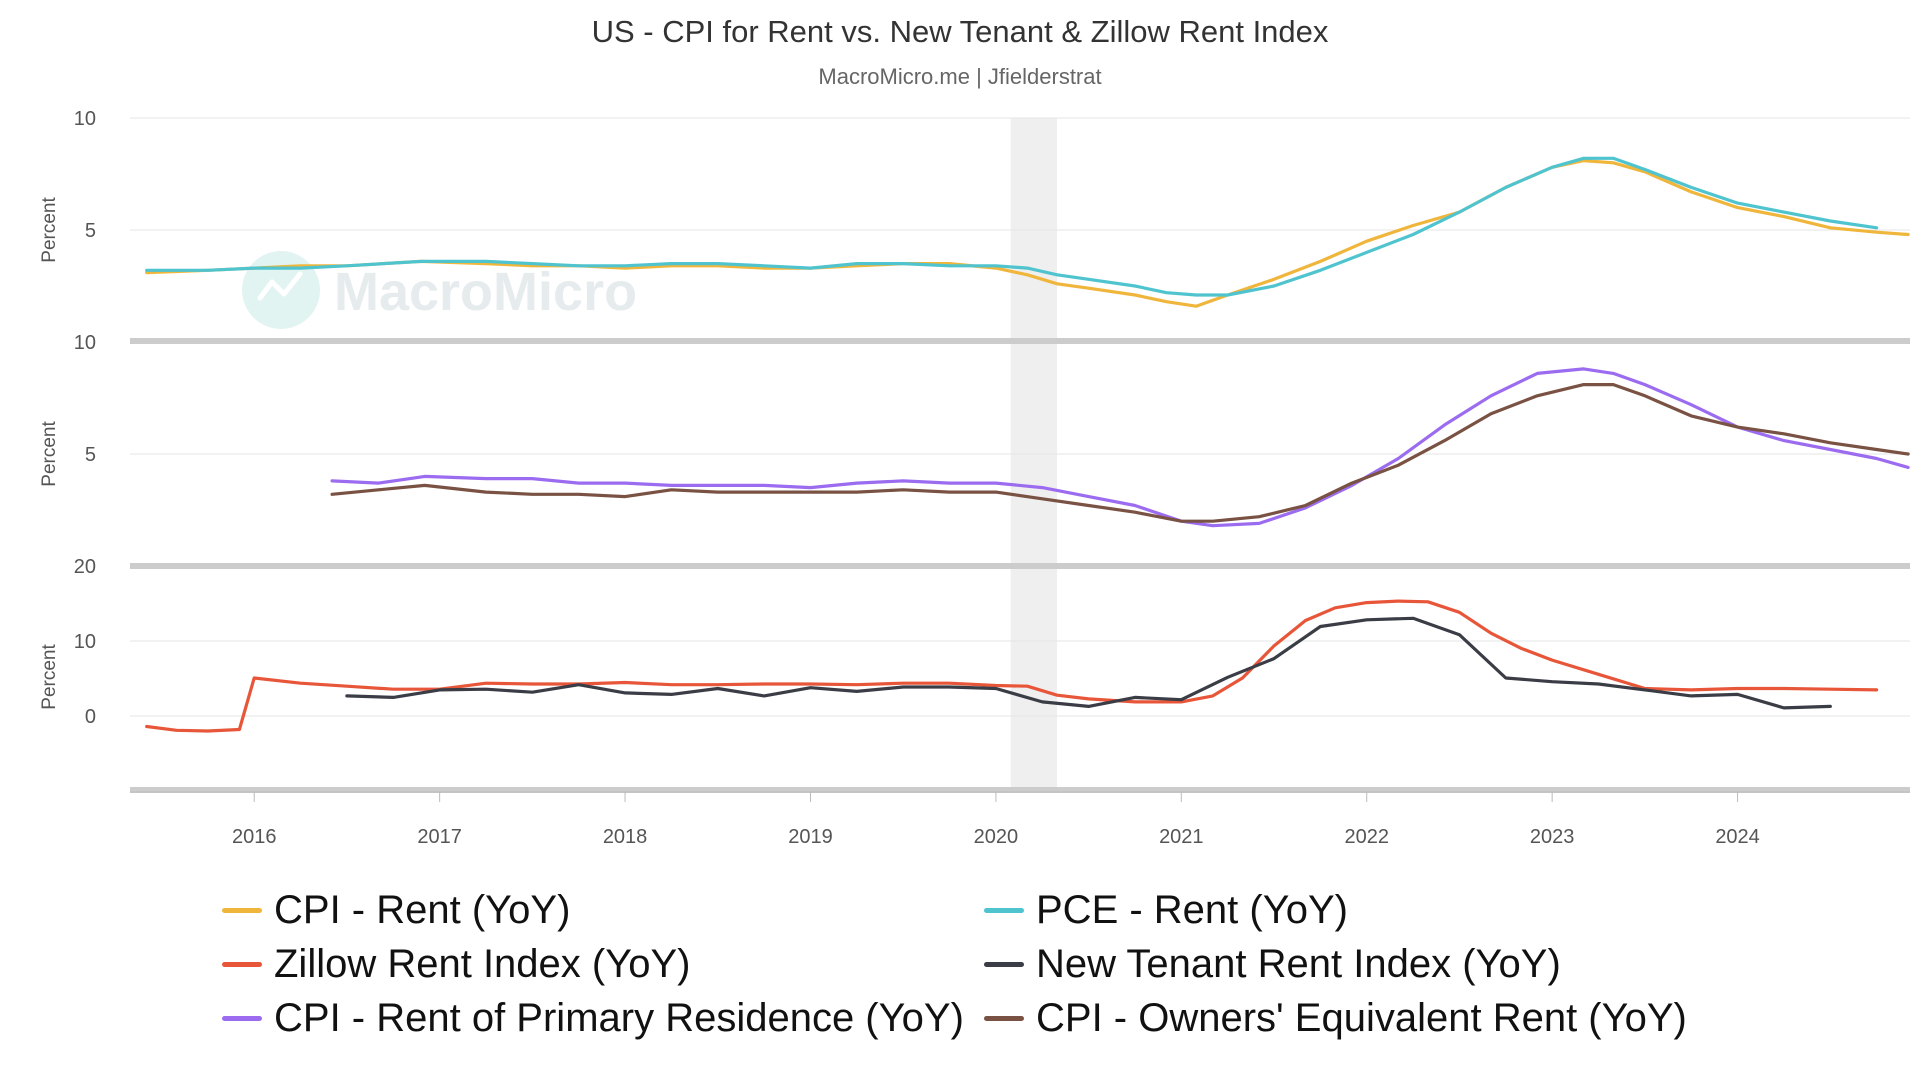 The height and width of the screenshot is (1080, 1920). What do you see at coordinates (280, 286) in the screenshot?
I see `watermark-logo-mark` at bounding box center [280, 286].